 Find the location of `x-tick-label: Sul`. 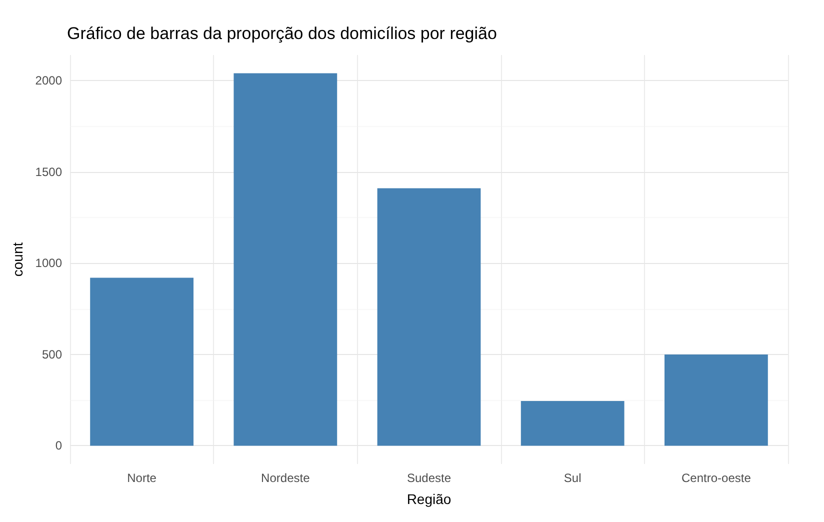

x-tick-label: Sul is located at coordinates (573, 478).